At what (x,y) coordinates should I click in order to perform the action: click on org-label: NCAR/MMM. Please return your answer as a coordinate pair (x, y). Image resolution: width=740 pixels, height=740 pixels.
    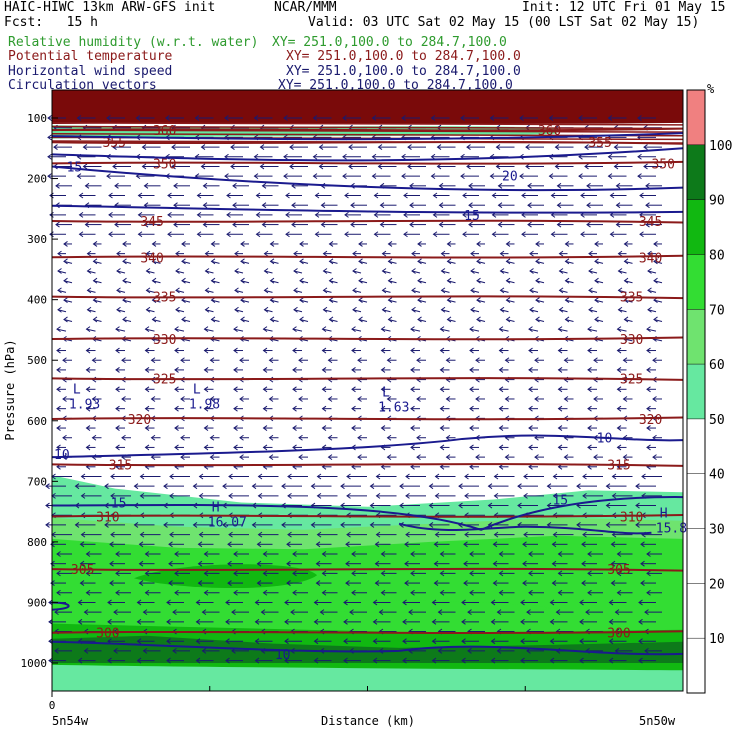
    Looking at the image, I should click on (305, 7).